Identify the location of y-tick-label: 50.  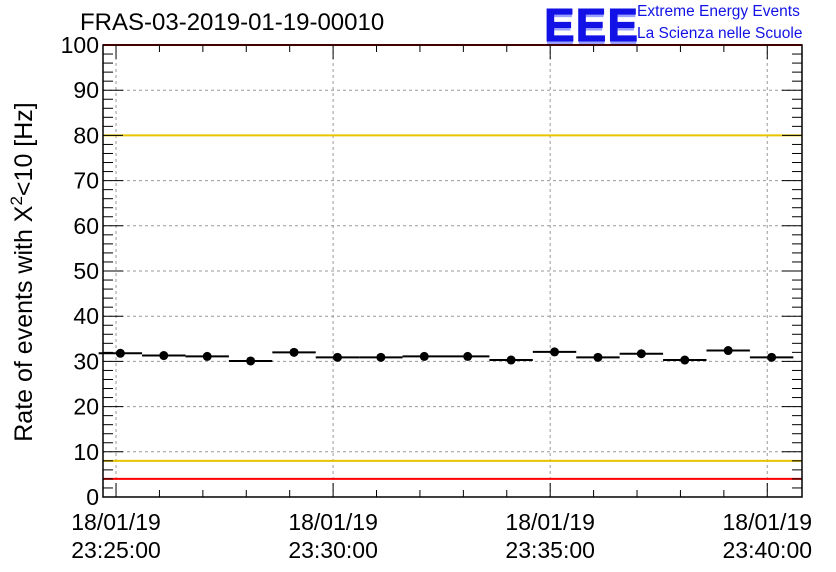
(86, 271).